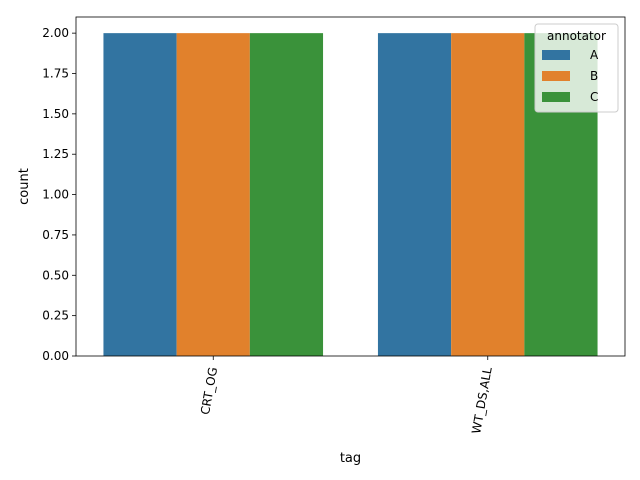 This screenshot has width=640, height=480. What do you see at coordinates (350, 458) in the screenshot?
I see `x-axis-label: tag` at bounding box center [350, 458].